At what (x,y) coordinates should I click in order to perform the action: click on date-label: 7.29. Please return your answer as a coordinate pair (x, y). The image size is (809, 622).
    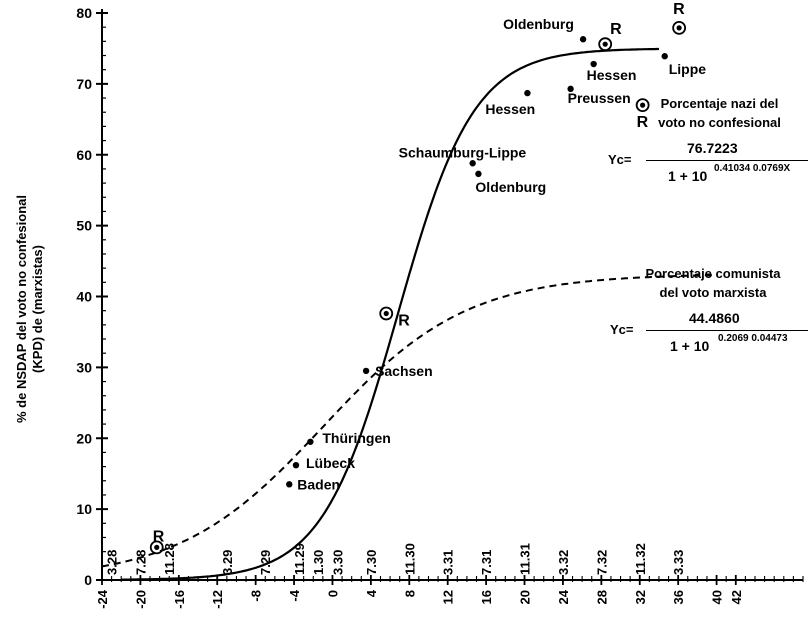
    Looking at the image, I should click on (265, 562).